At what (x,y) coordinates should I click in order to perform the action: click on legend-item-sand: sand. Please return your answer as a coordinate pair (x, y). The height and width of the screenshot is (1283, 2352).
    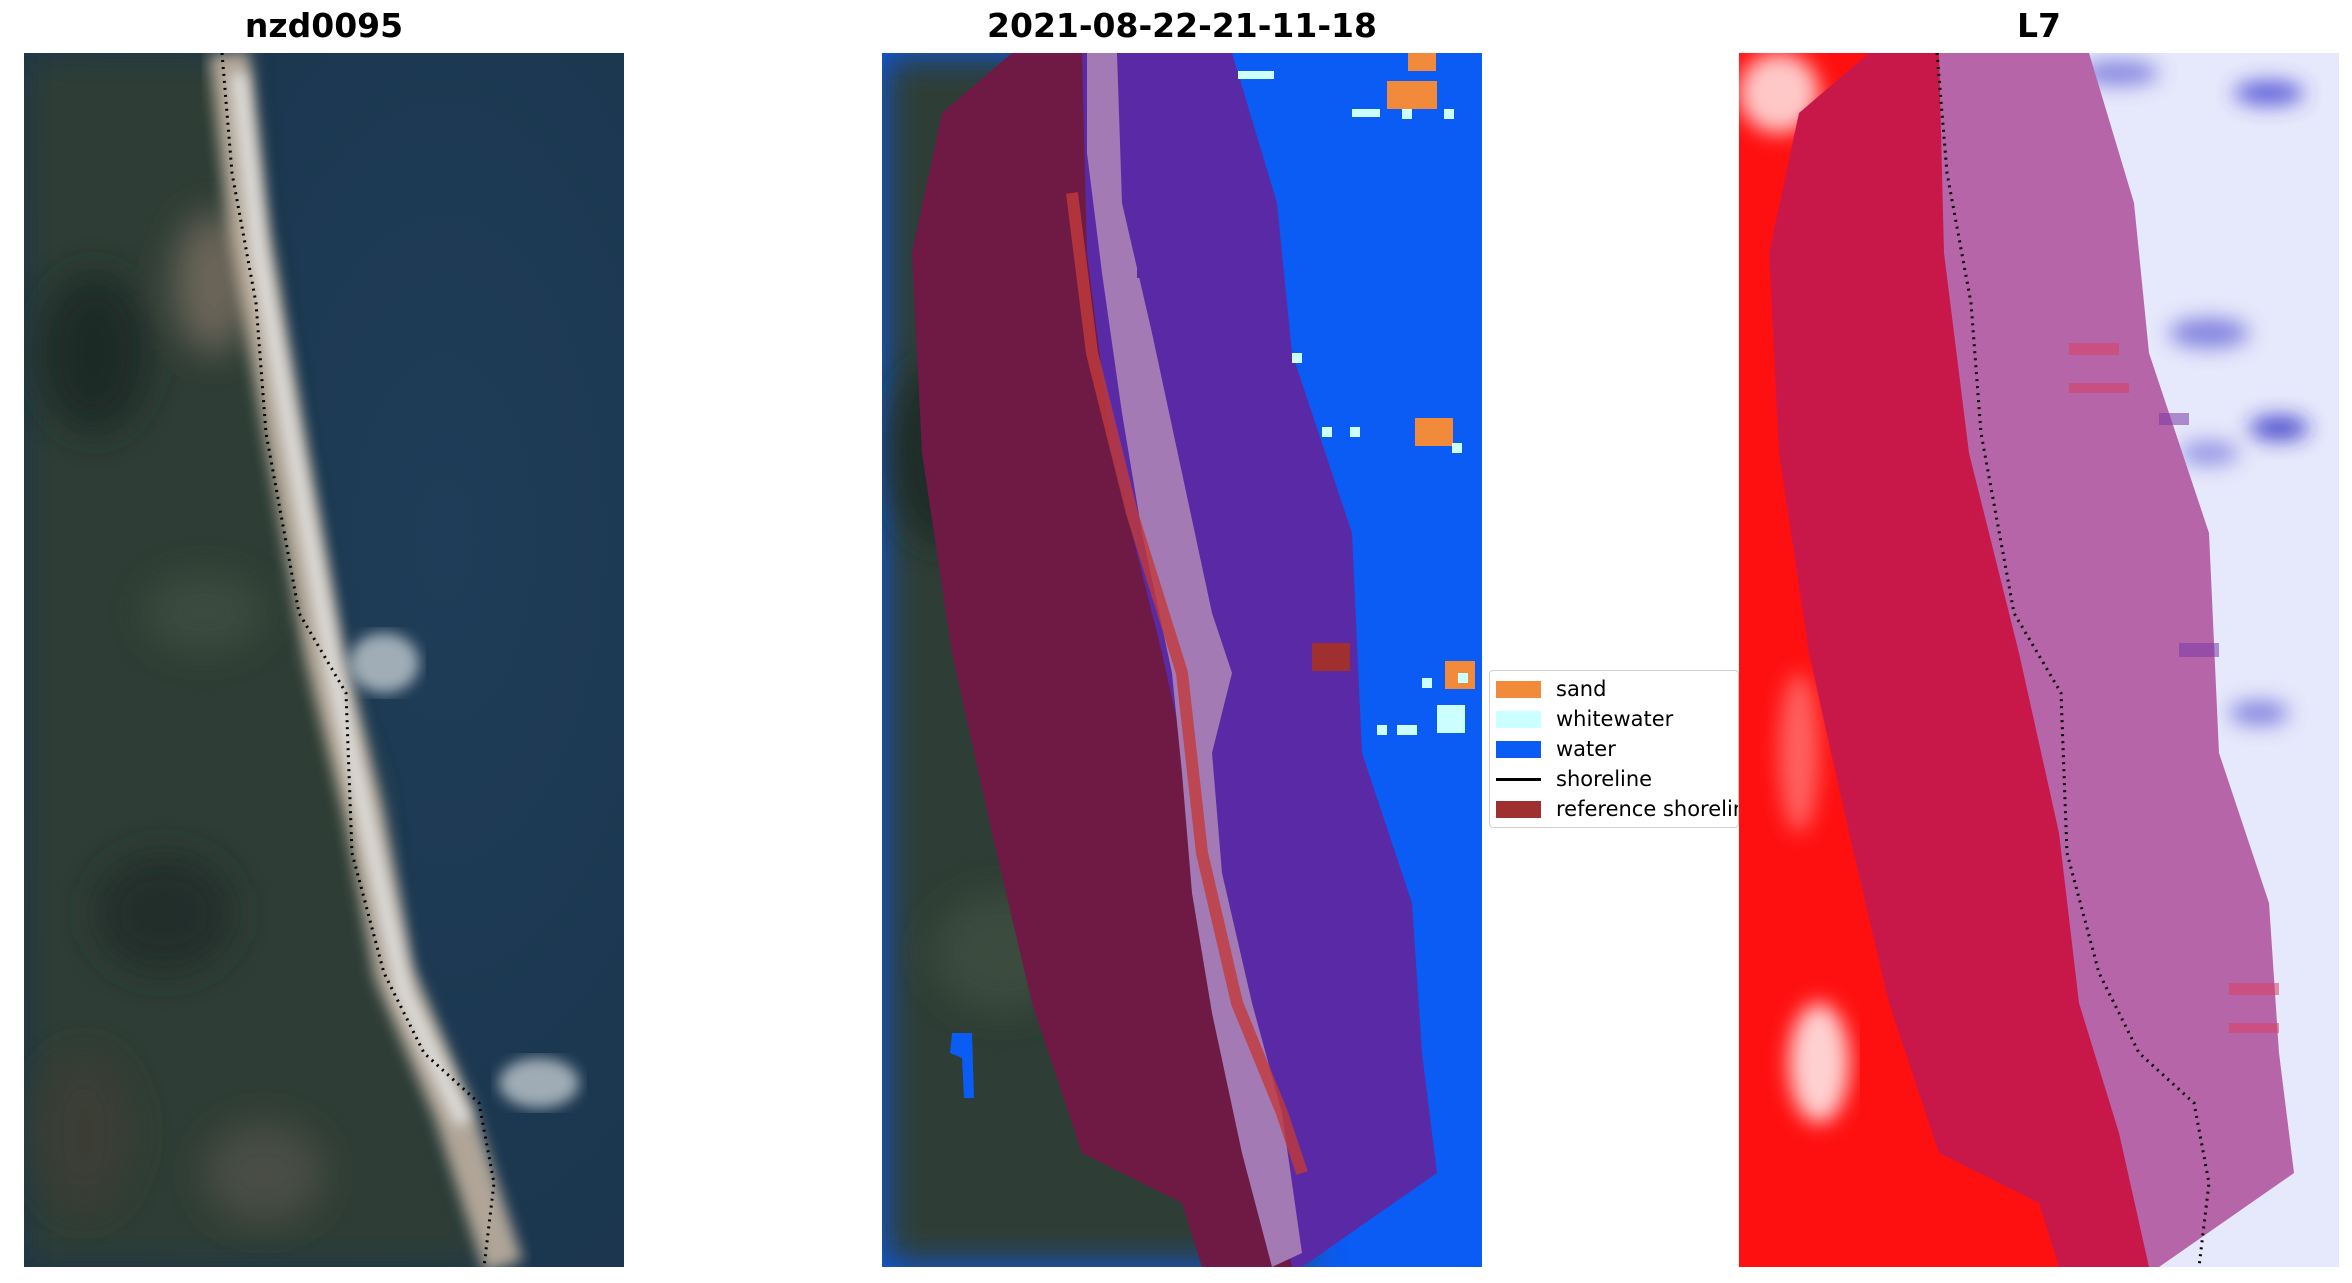
    Looking at the image, I should click on (1551, 689).